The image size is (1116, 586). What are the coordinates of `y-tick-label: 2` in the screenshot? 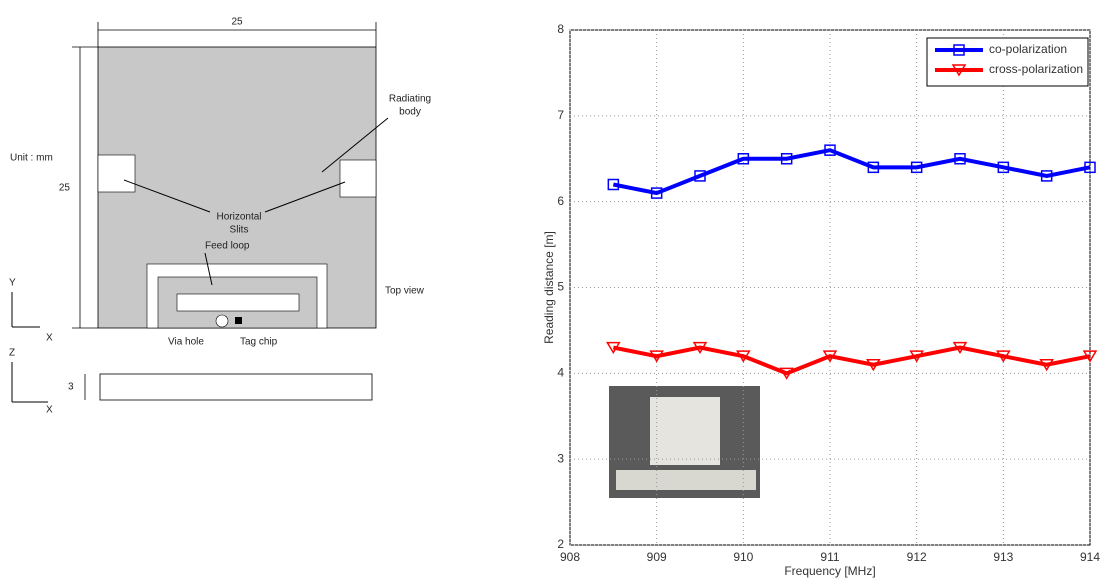 It's located at (560, 544).